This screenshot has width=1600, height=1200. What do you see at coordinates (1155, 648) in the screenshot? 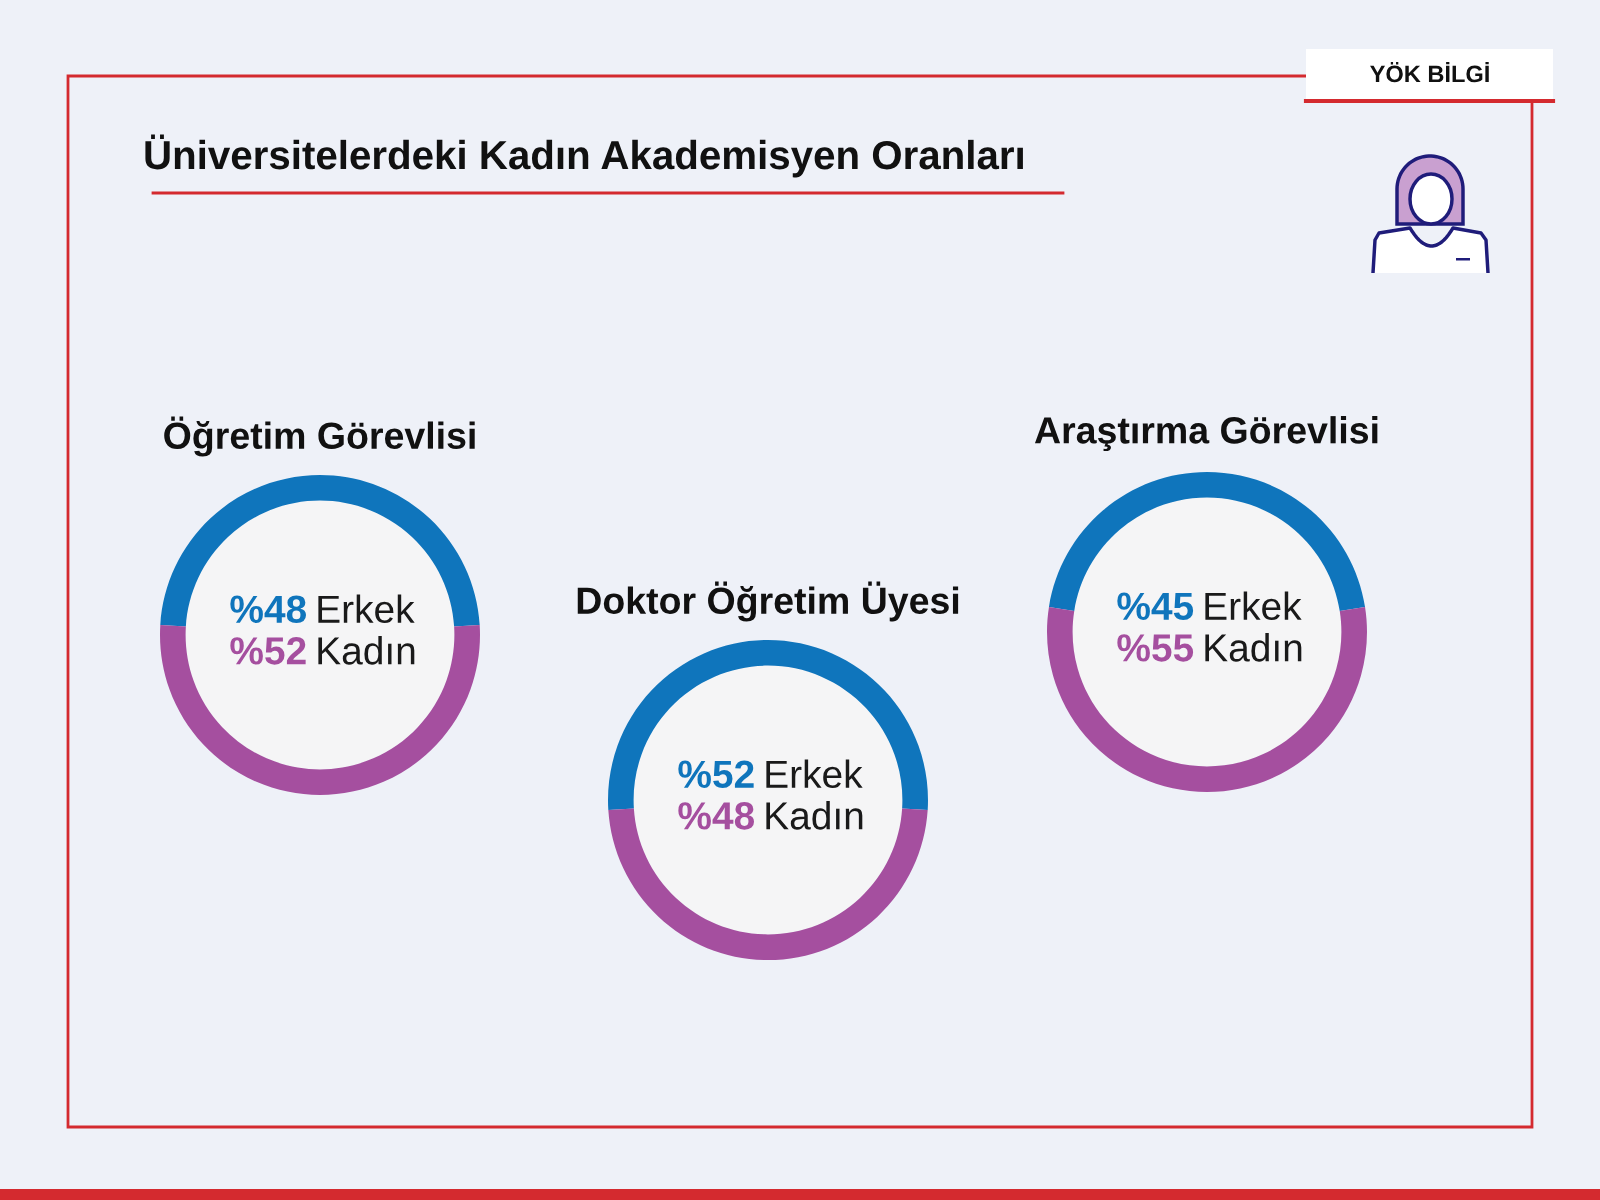
I see `data-label: %55` at bounding box center [1155, 648].